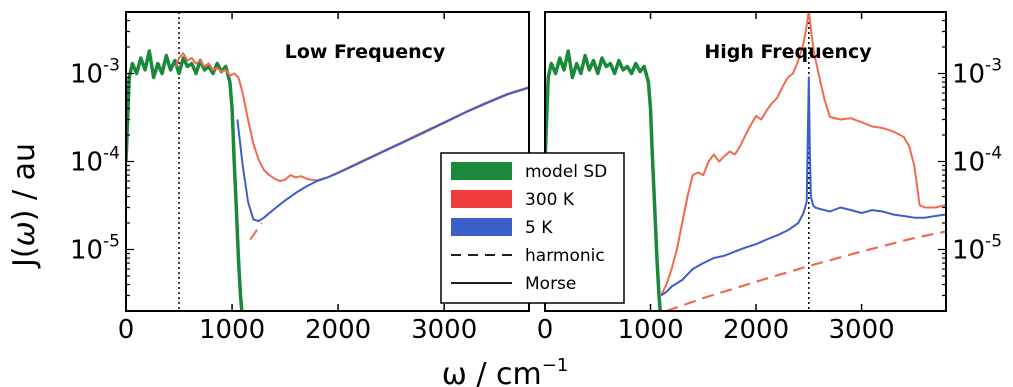 This screenshot has width=1013, height=387. What do you see at coordinates (95, 161) in the screenshot?
I see `low-frequency-y-tick-label: 10⁻⁴` at bounding box center [95, 161].